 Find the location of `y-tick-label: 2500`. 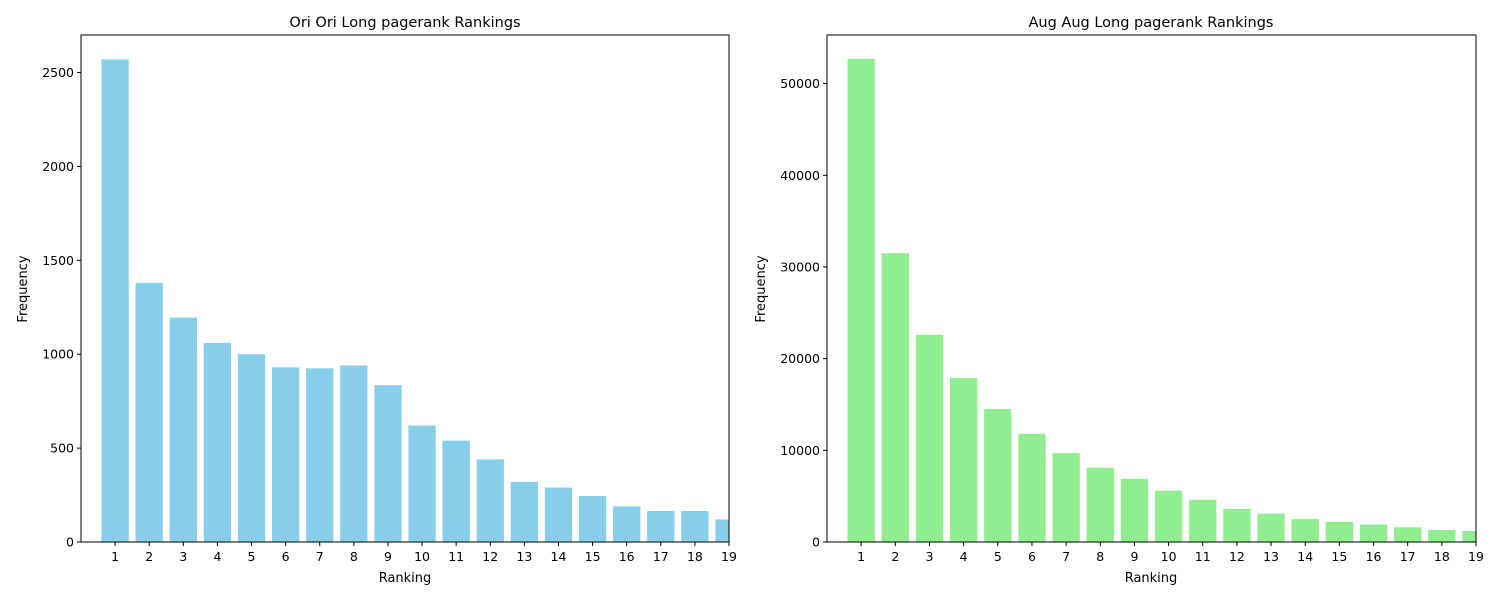

y-tick-label: 2500 is located at coordinates (58, 72).